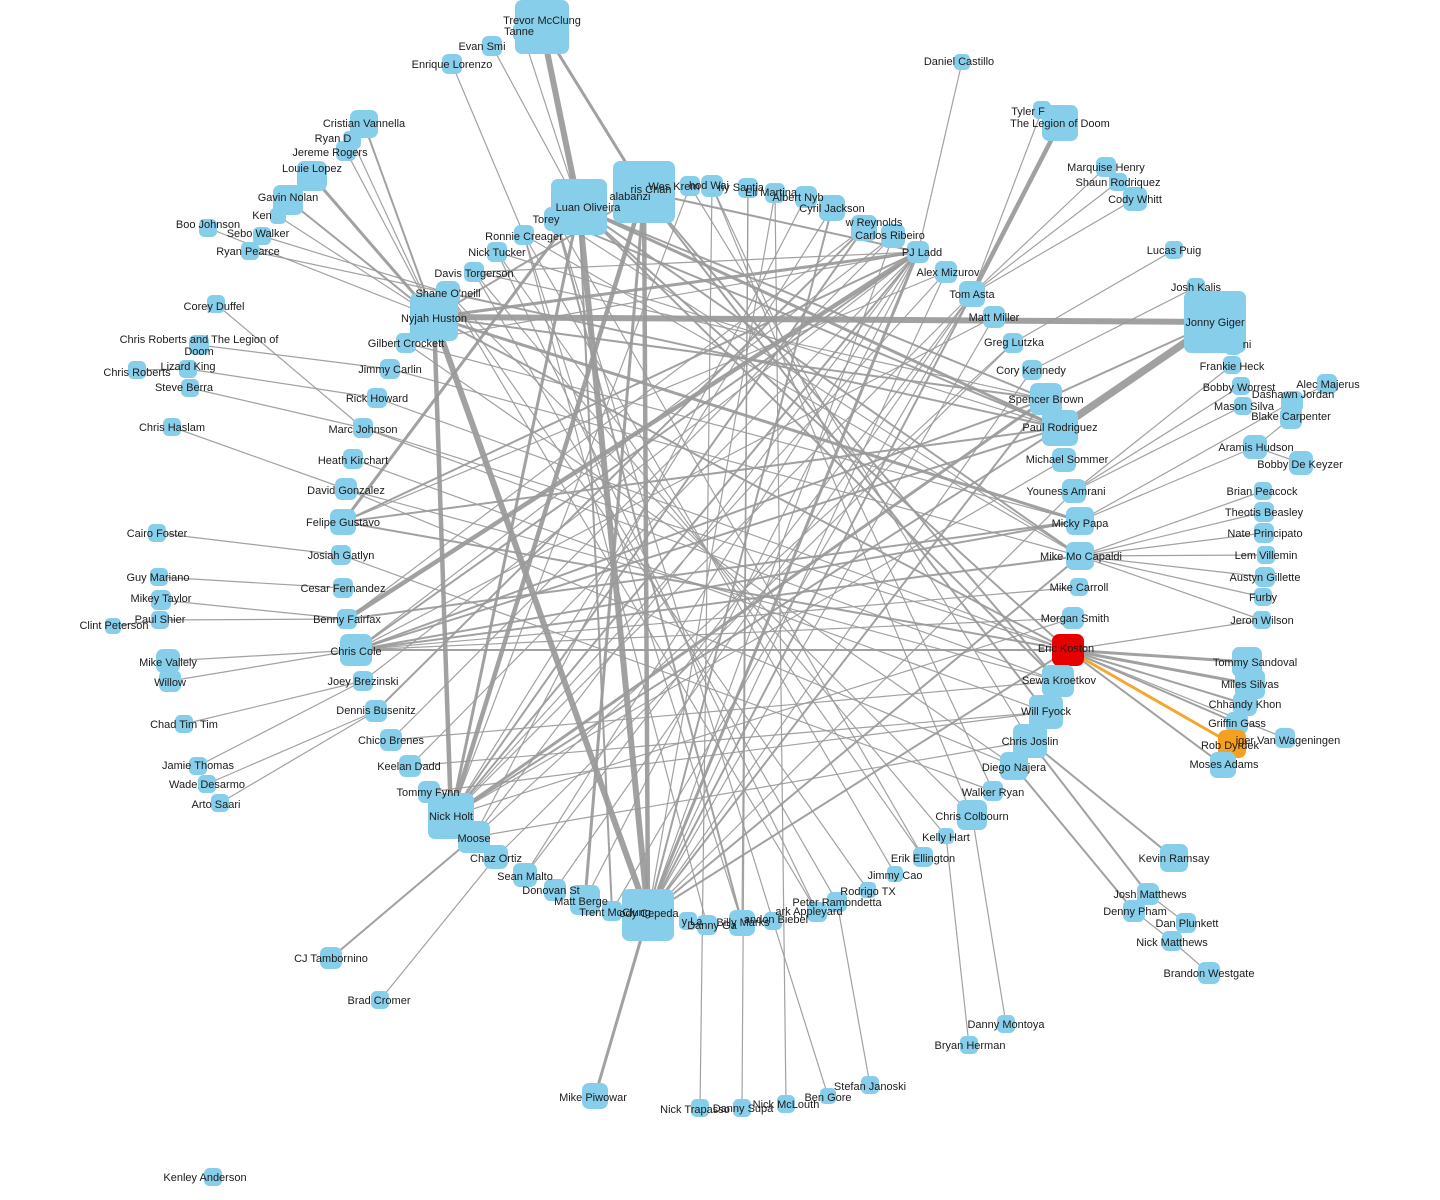 This screenshot has width=1440, height=1200. I want to click on node-masonsilva, so click(1243, 406).